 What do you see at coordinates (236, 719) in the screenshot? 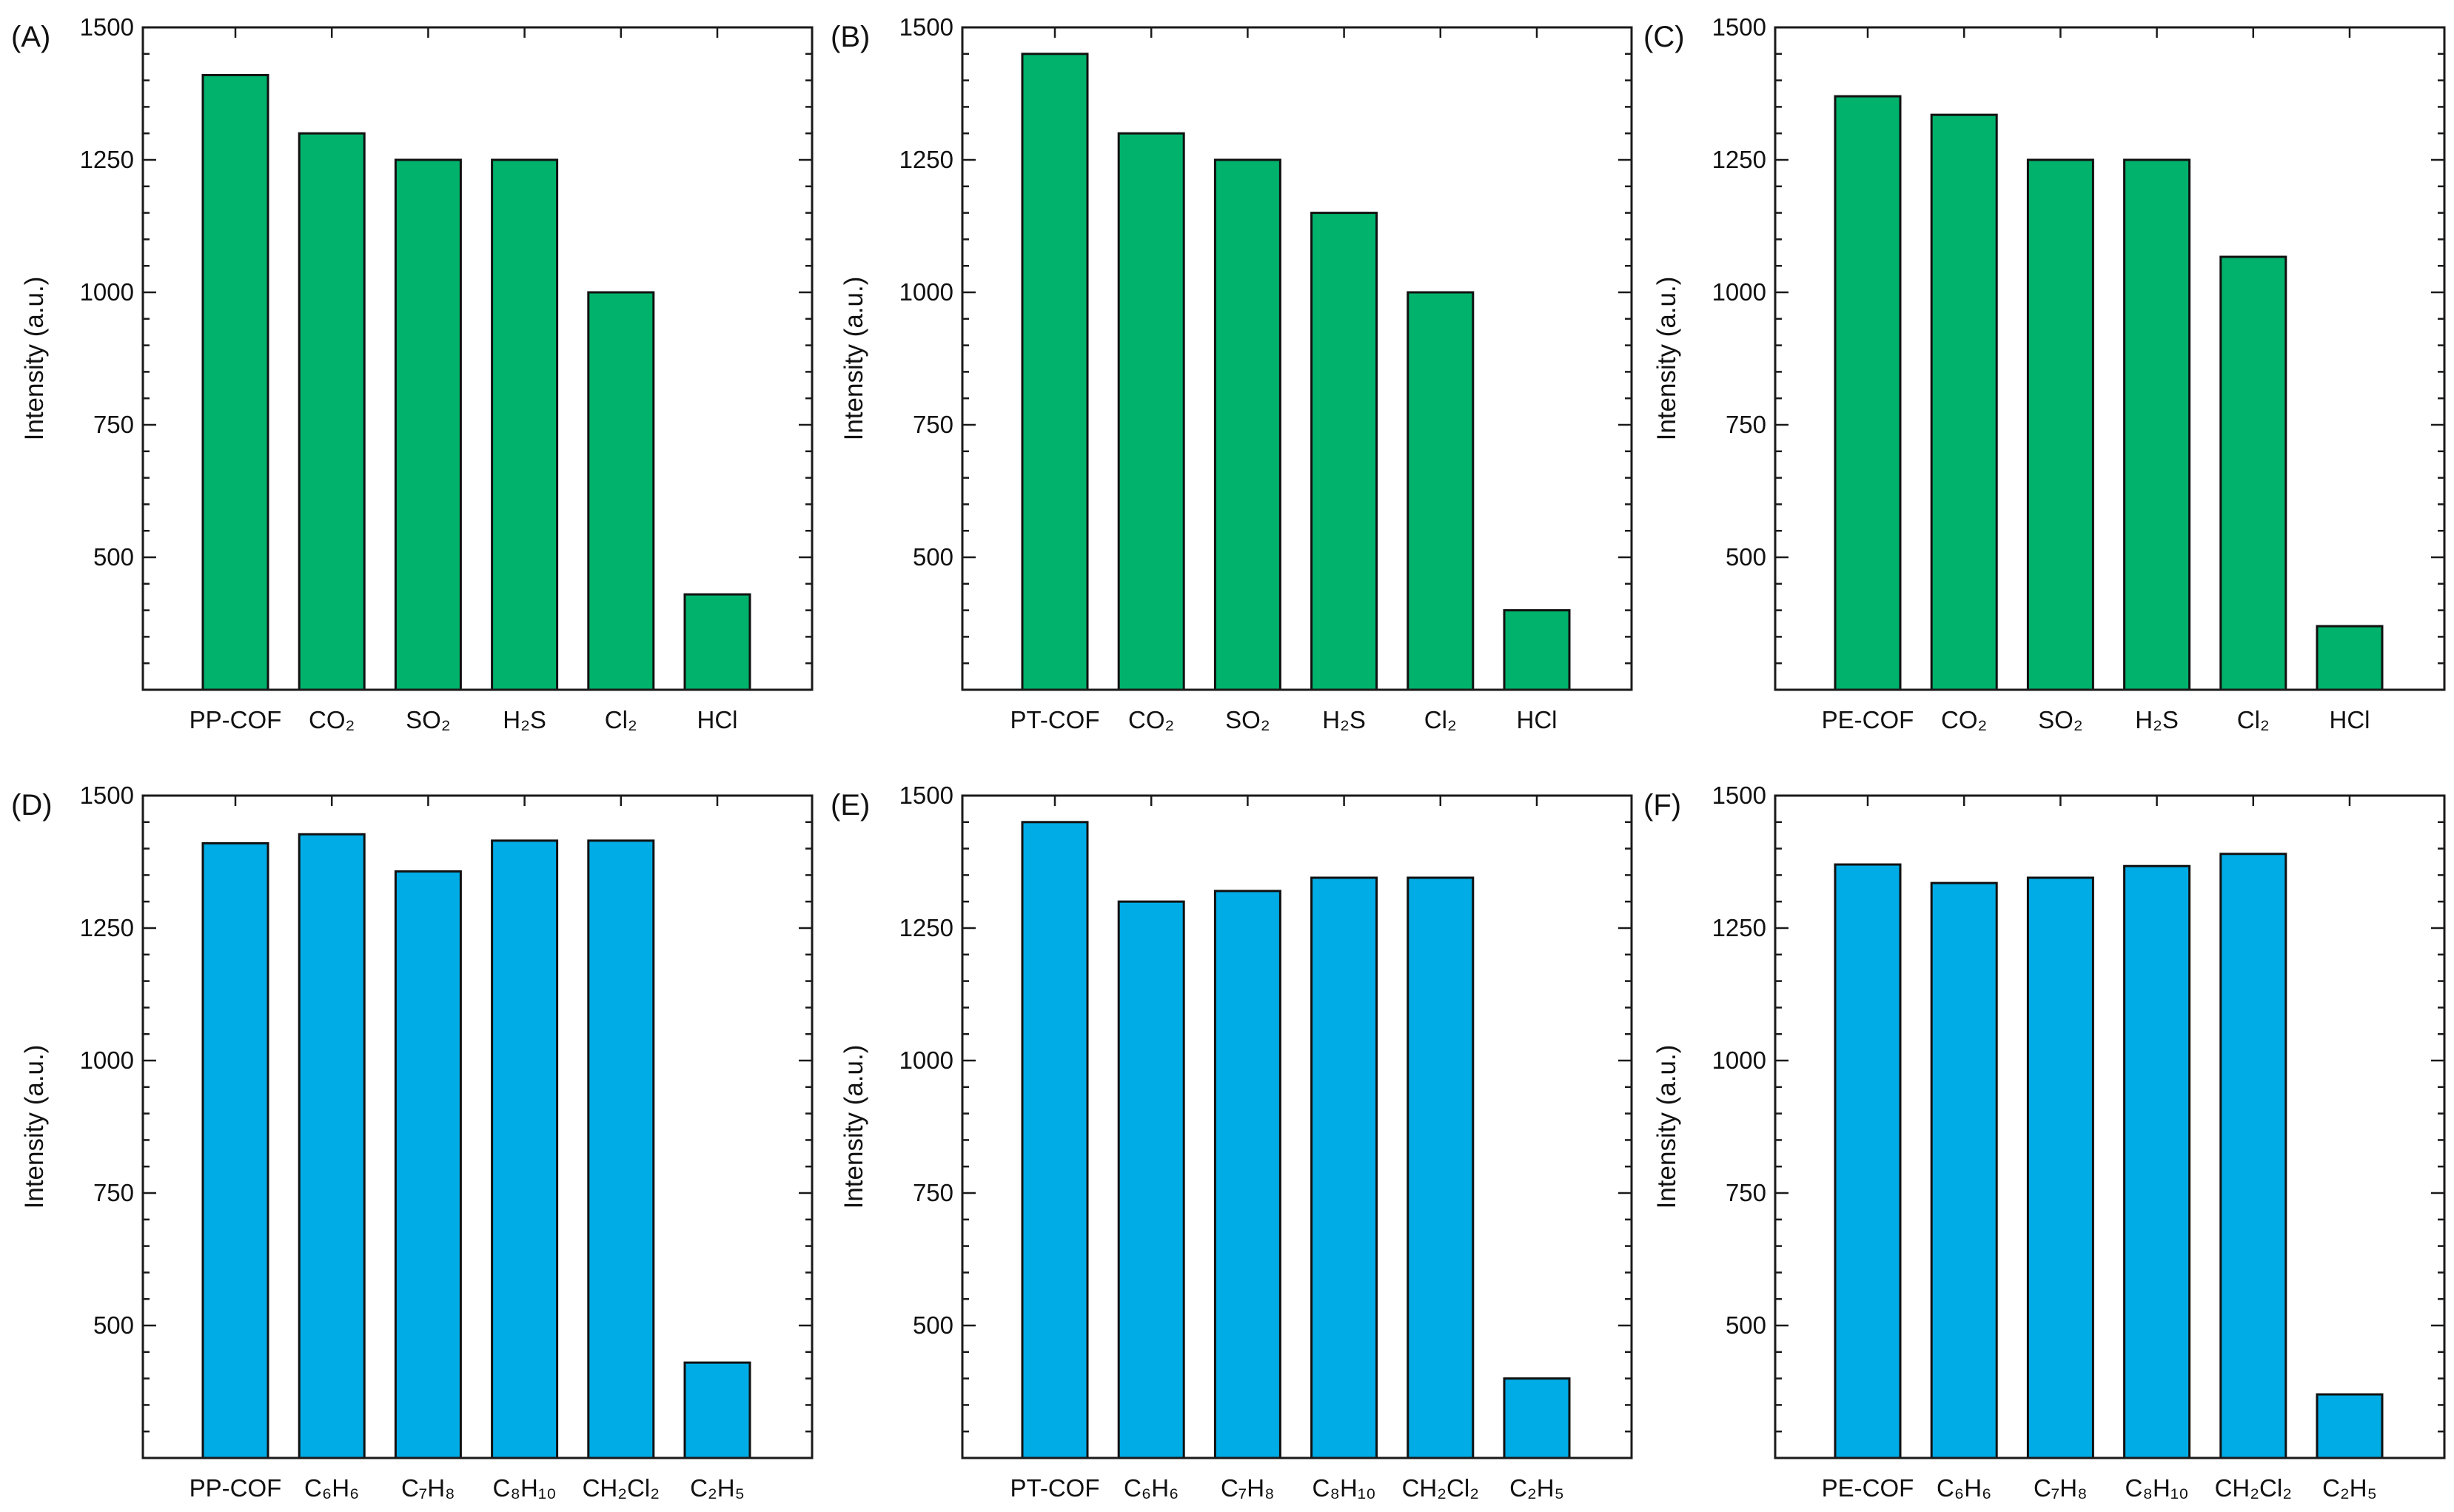
I see `x-category-label-a: PP-COF` at bounding box center [236, 719].